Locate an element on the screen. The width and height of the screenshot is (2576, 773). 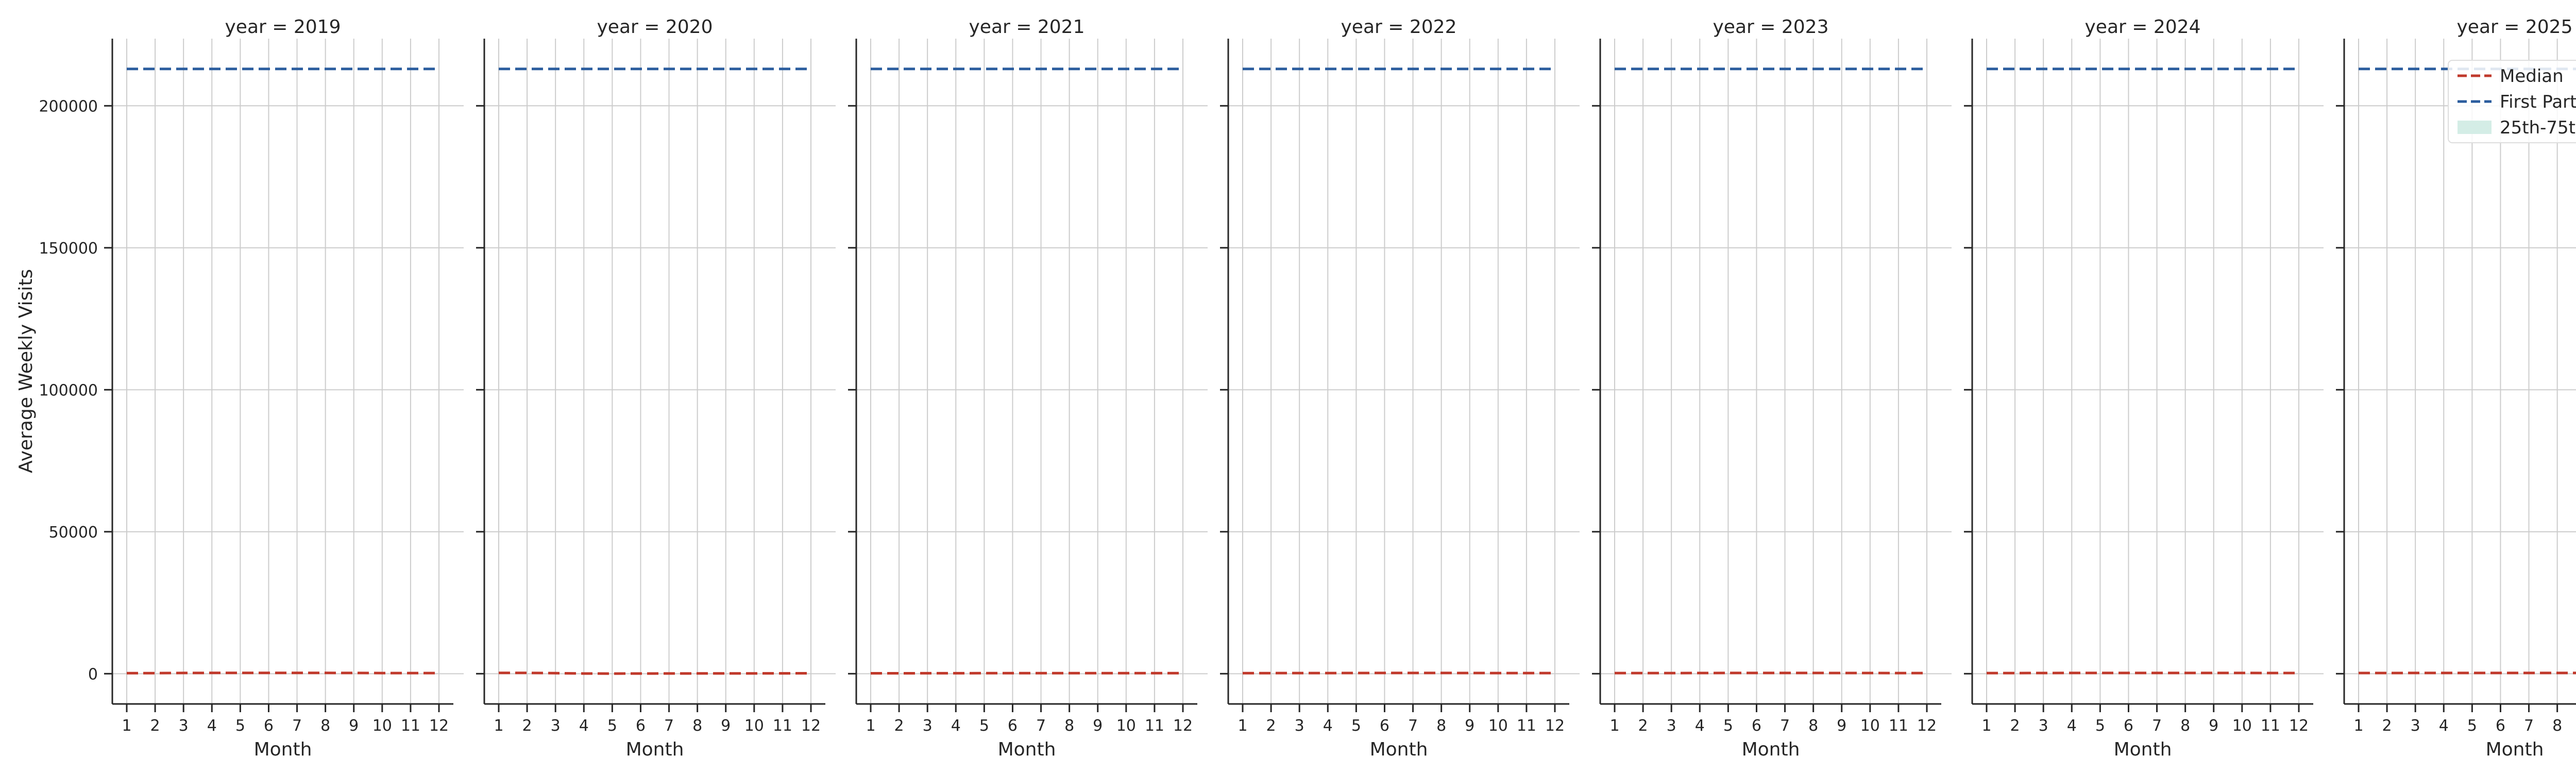
legend-patch-swatch is located at coordinates (2475, 127).